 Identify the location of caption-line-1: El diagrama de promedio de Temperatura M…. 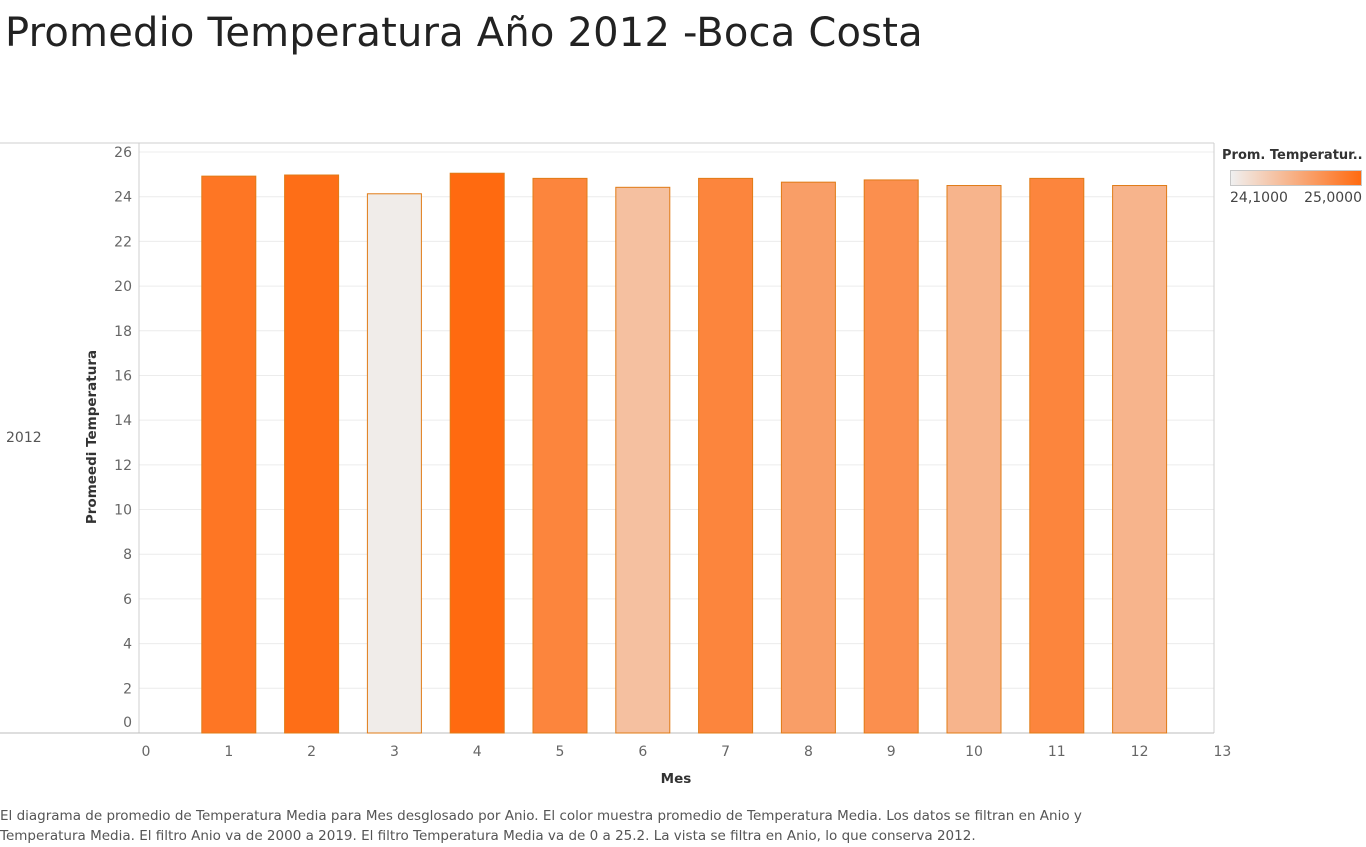
(541, 816).